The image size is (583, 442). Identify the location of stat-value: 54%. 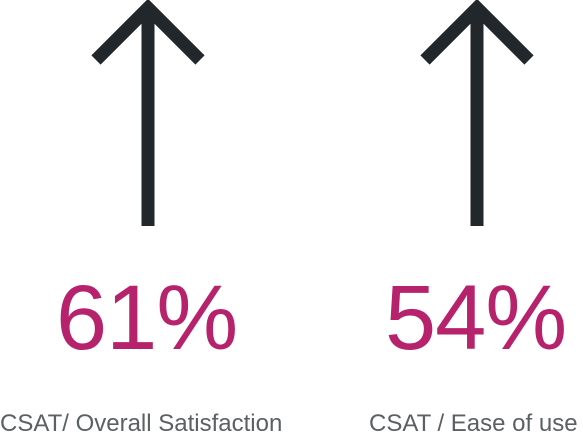
(476, 318).